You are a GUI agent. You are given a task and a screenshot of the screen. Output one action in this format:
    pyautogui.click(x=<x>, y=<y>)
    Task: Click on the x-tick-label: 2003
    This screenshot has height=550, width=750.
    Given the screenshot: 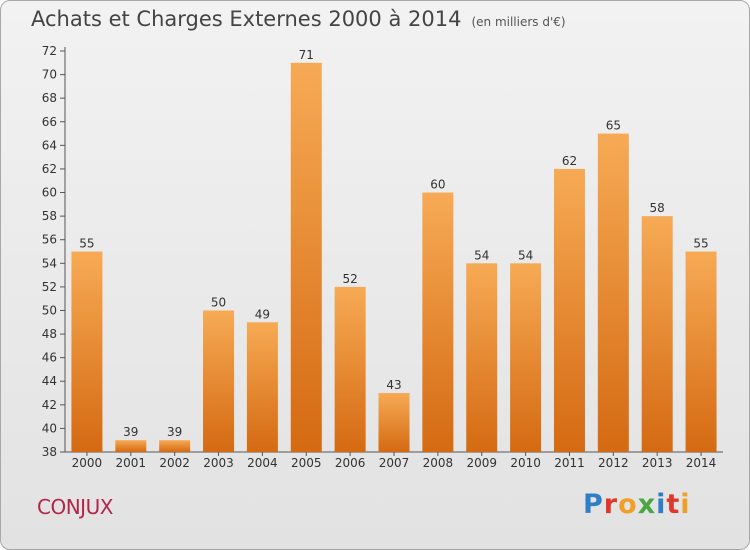 What is the action you would take?
    pyautogui.click(x=218, y=463)
    